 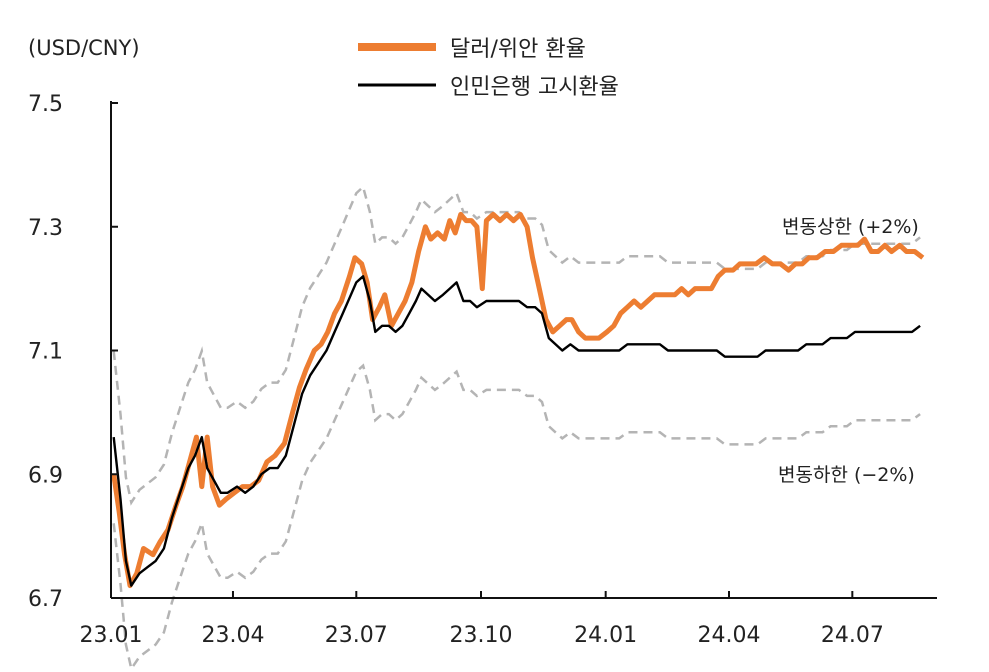 What do you see at coordinates (84, 48) in the screenshot?
I see `y-unit-label: (USD/CNY)` at bounding box center [84, 48].